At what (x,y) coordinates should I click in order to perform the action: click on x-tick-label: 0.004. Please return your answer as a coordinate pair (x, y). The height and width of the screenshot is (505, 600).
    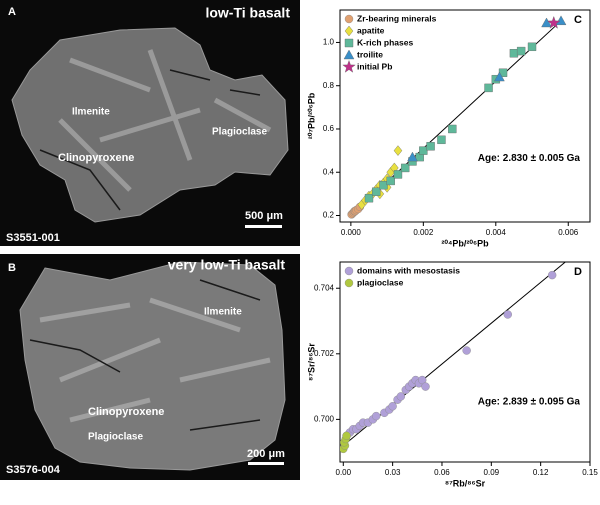
    Looking at the image, I should click on (496, 232).